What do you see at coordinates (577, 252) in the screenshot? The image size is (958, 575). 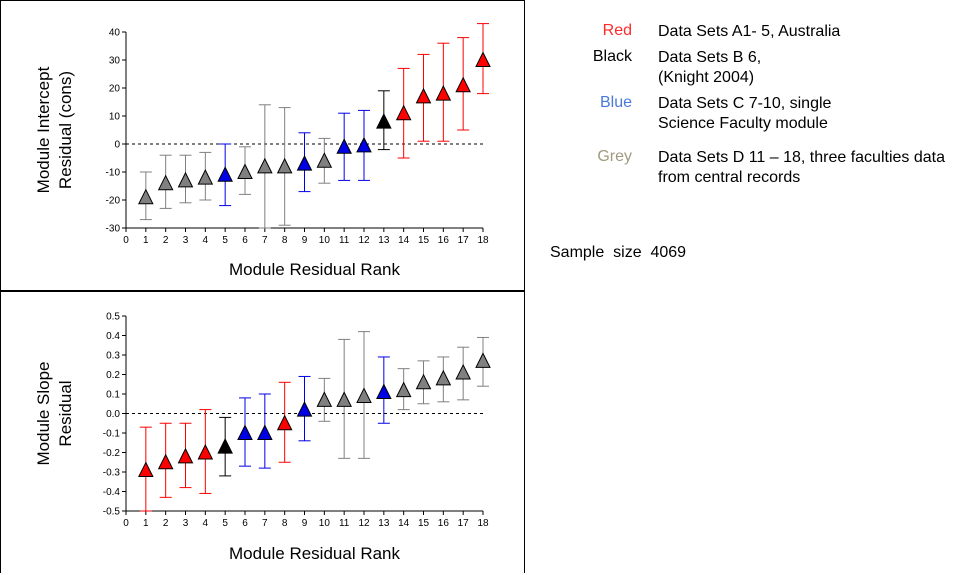 I see `sample-label: Sample` at bounding box center [577, 252].